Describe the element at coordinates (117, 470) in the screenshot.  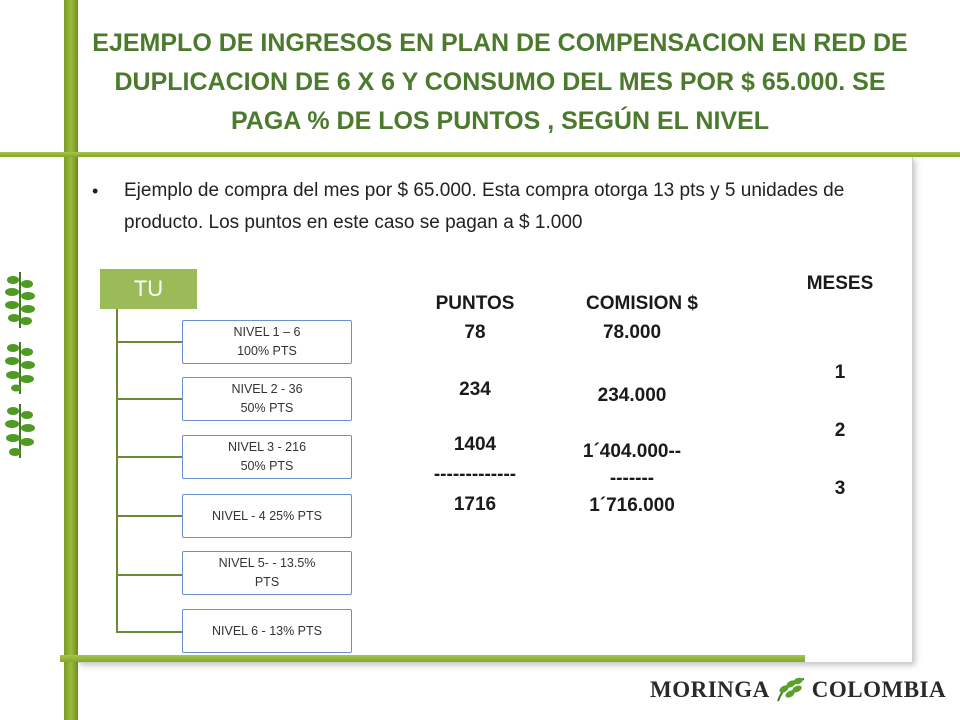
I see `tree-trunk-line` at that location.